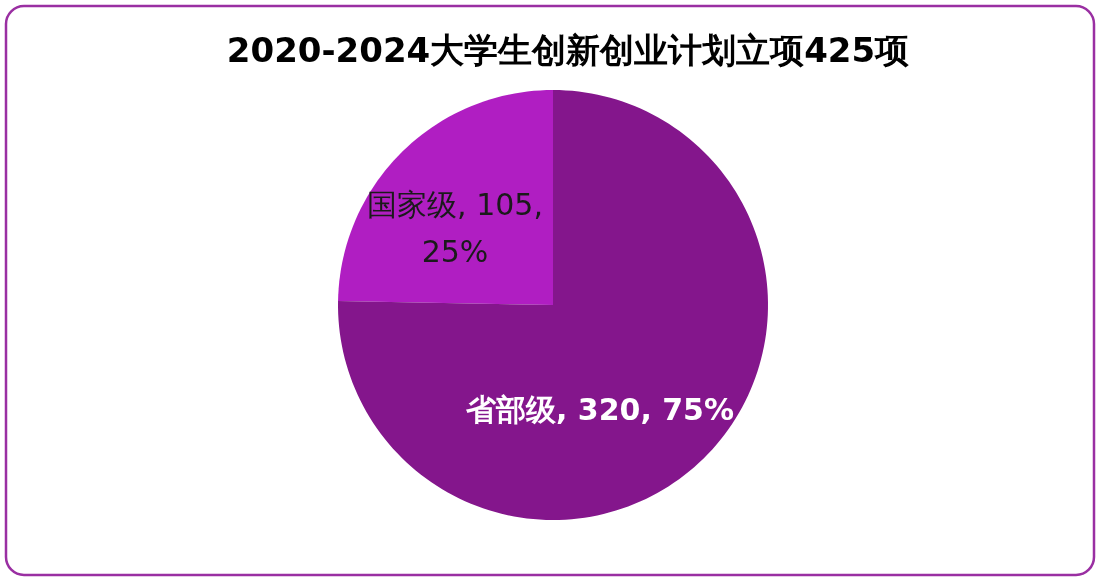 This screenshot has height=581, width=1100. I want to click on chart-title: 2020-2024大学生创新创业计划立项425项, so click(568, 50).